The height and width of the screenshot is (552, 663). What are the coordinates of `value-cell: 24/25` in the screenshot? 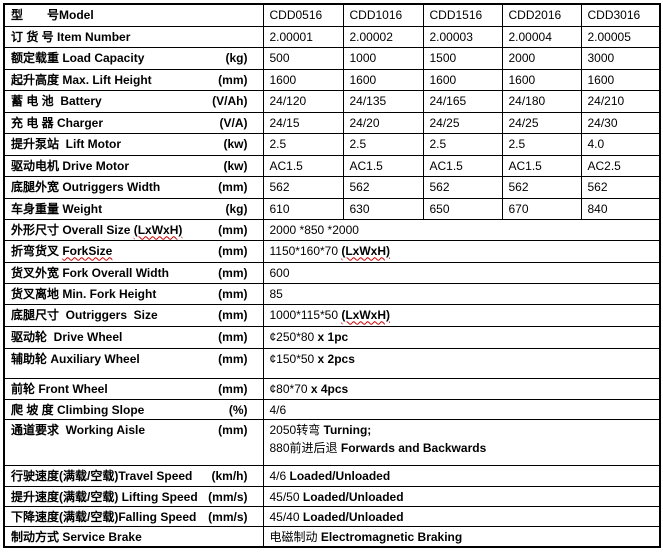 It's located at (541, 122).